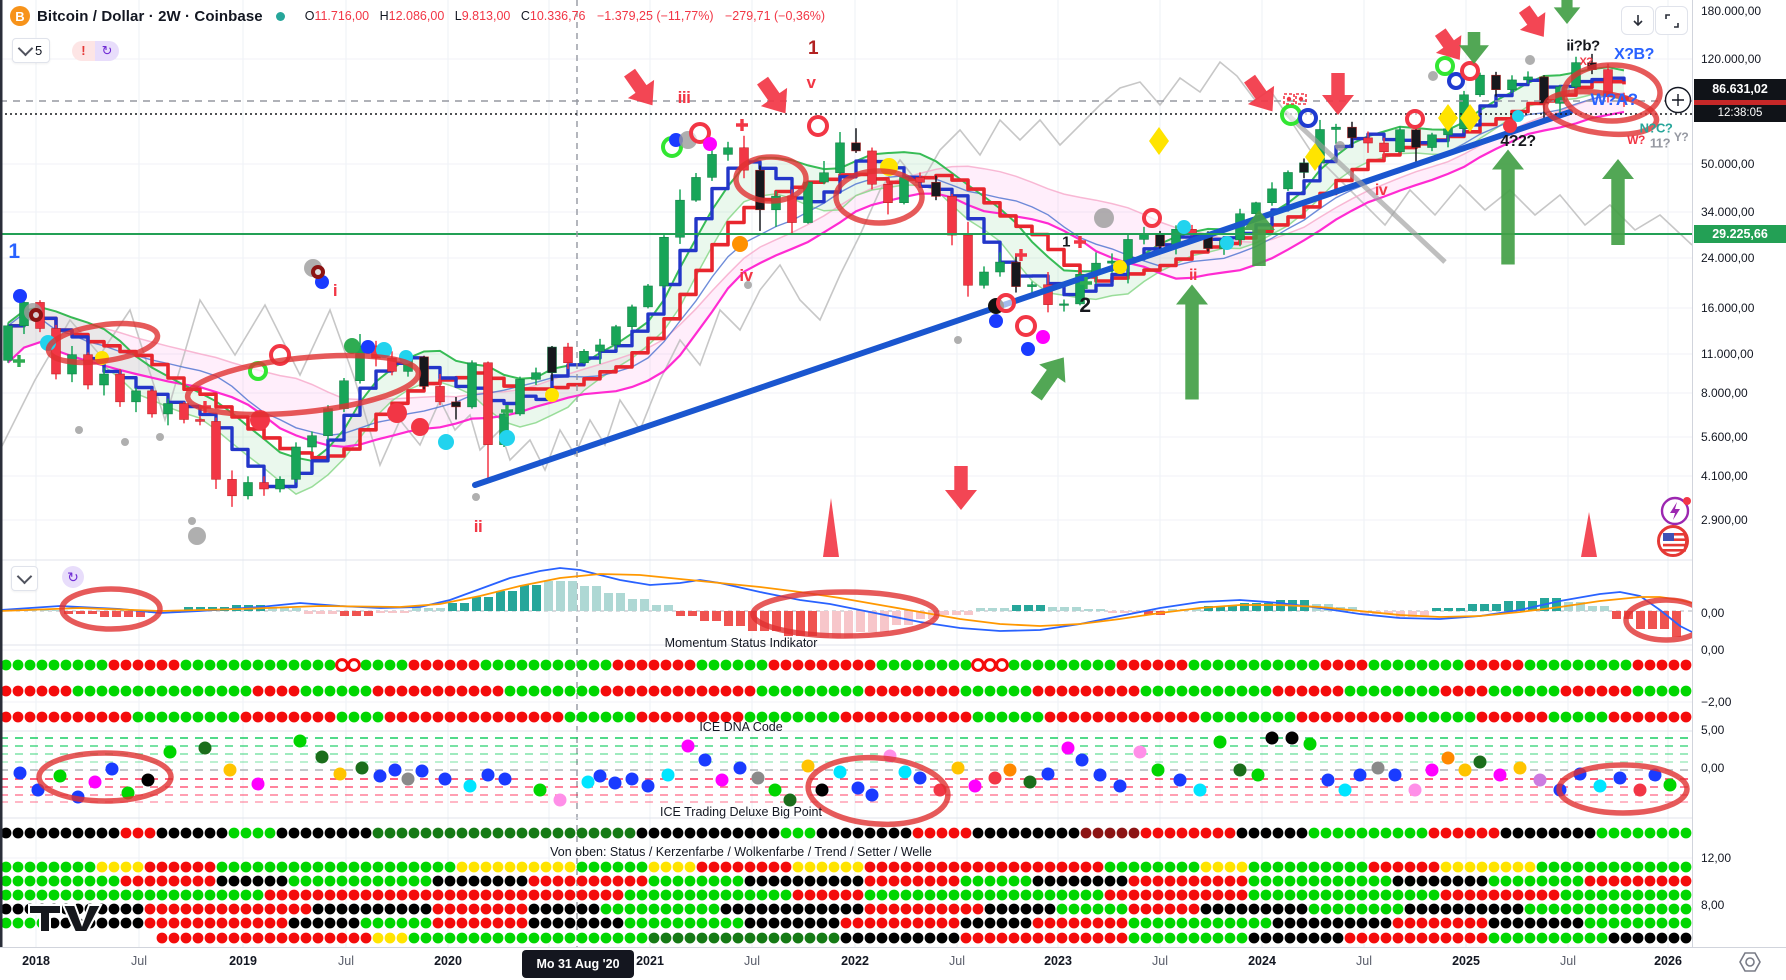 This screenshot has width=1786, height=980. What do you see at coordinates (384, 16) in the screenshot?
I see `ohlc-h-label: H` at bounding box center [384, 16].